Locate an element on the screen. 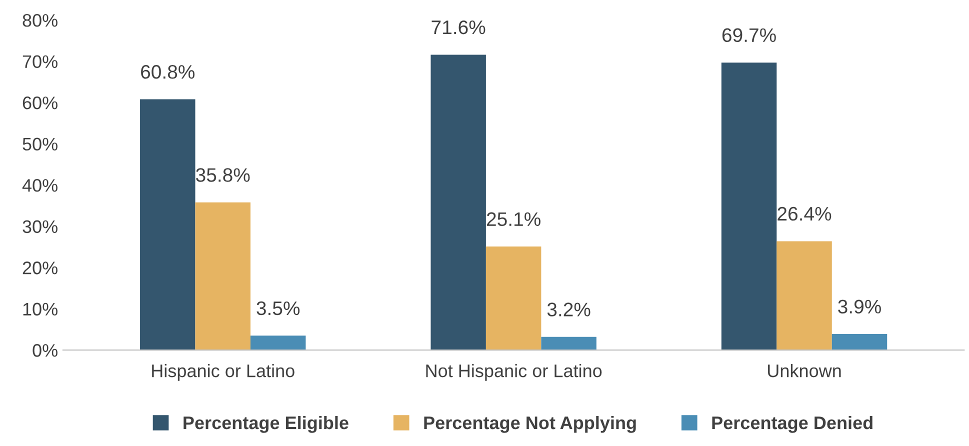 The width and height of the screenshot is (969, 446). data-label: 26.4% is located at coordinates (805, 213).